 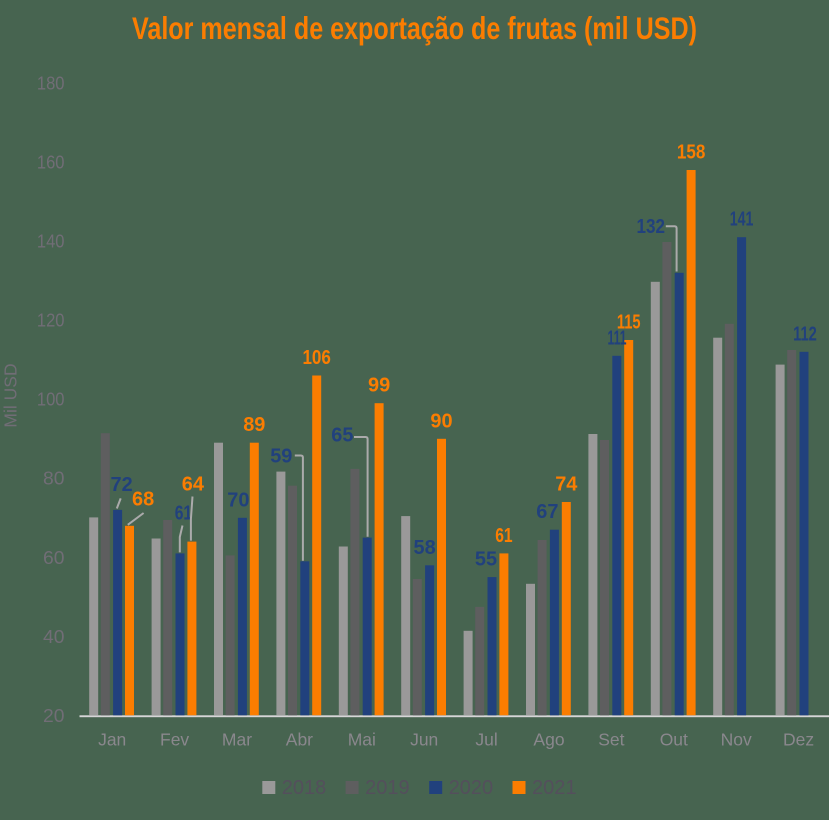 What do you see at coordinates (387, 788) in the screenshot?
I see `svg-text: 2019` at bounding box center [387, 788].